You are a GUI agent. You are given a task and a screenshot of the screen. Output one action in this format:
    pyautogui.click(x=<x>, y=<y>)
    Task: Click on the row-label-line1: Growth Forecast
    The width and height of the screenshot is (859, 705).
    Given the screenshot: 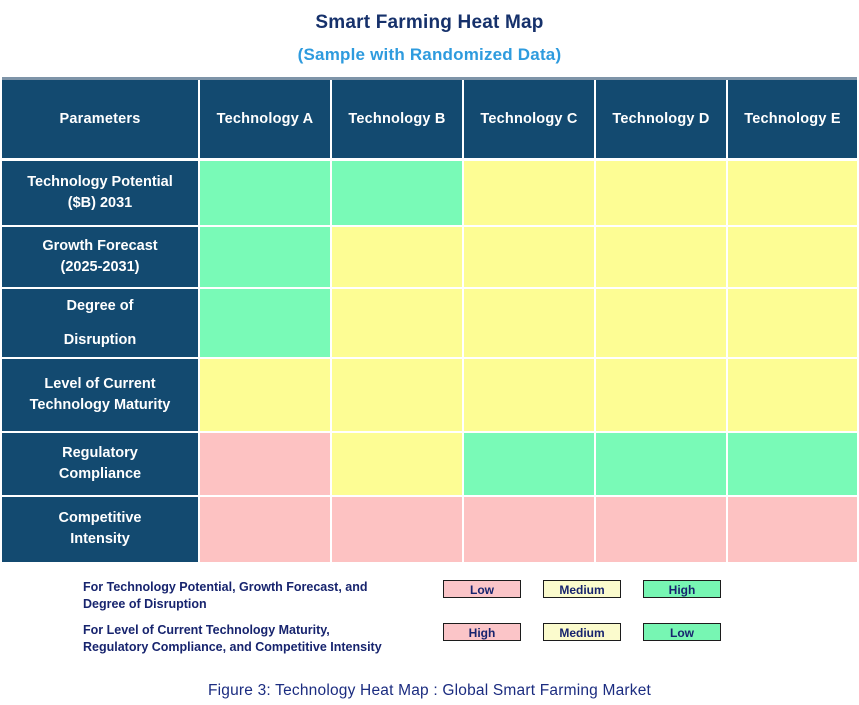 What is the action you would take?
    pyautogui.click(x=100, y=245)
    